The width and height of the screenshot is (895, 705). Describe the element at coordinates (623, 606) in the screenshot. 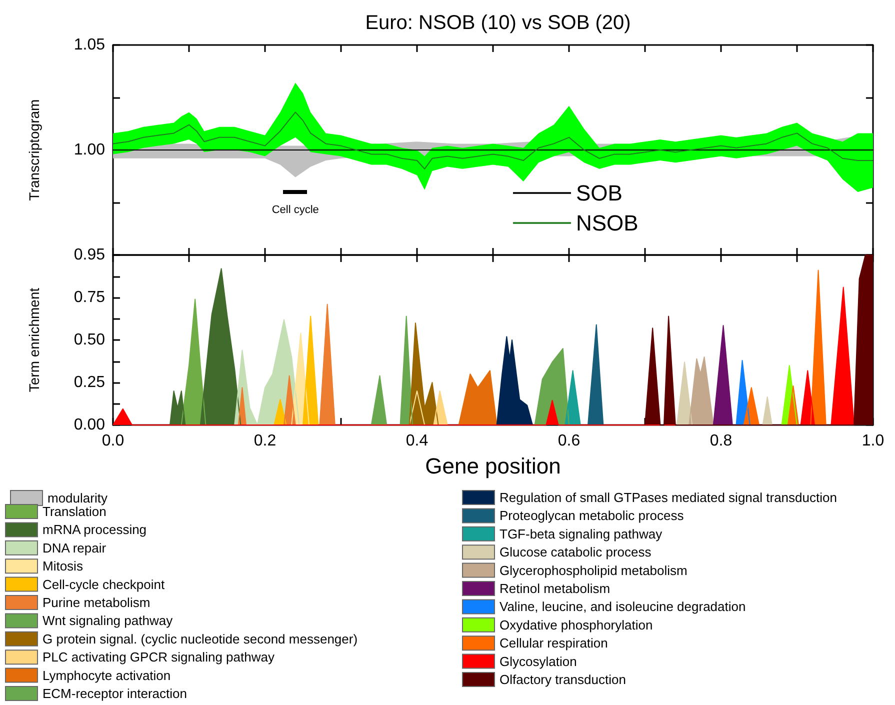

I see `legend-label: Valine, leucine, and isoleucine degradation` at that location.